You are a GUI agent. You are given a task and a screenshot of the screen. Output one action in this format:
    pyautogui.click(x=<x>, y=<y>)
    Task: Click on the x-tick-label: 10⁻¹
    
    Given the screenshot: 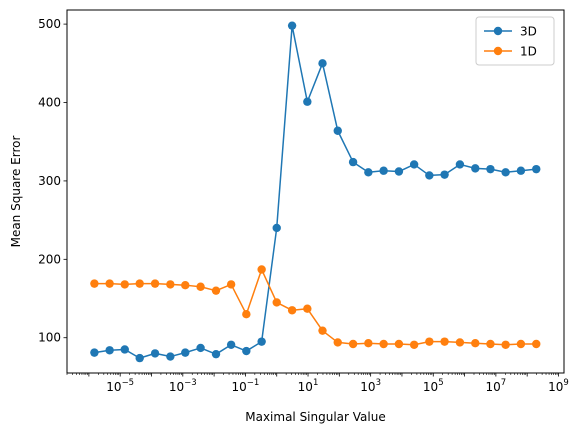 What is the action you would take?
    pyautogui.click(x=246, y=386)
    